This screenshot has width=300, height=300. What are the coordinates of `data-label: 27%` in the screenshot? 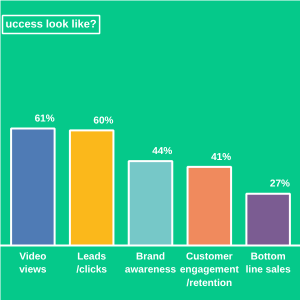 It's located at (280, 184).